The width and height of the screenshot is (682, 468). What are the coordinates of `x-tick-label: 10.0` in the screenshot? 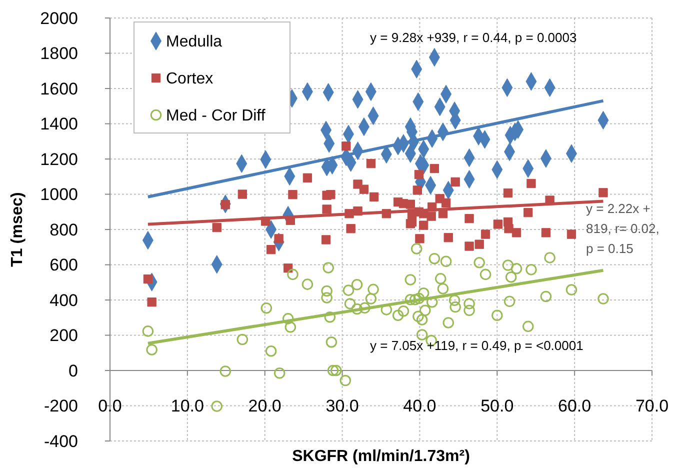 It's located at (187, 406).